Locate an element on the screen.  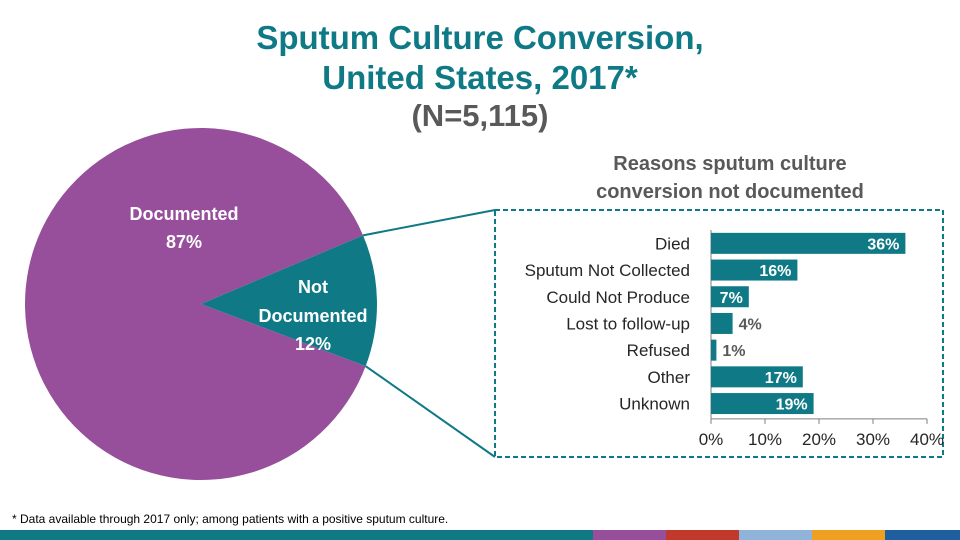
bar-x-tick-label: 20% is located at coordinates (819, 439).